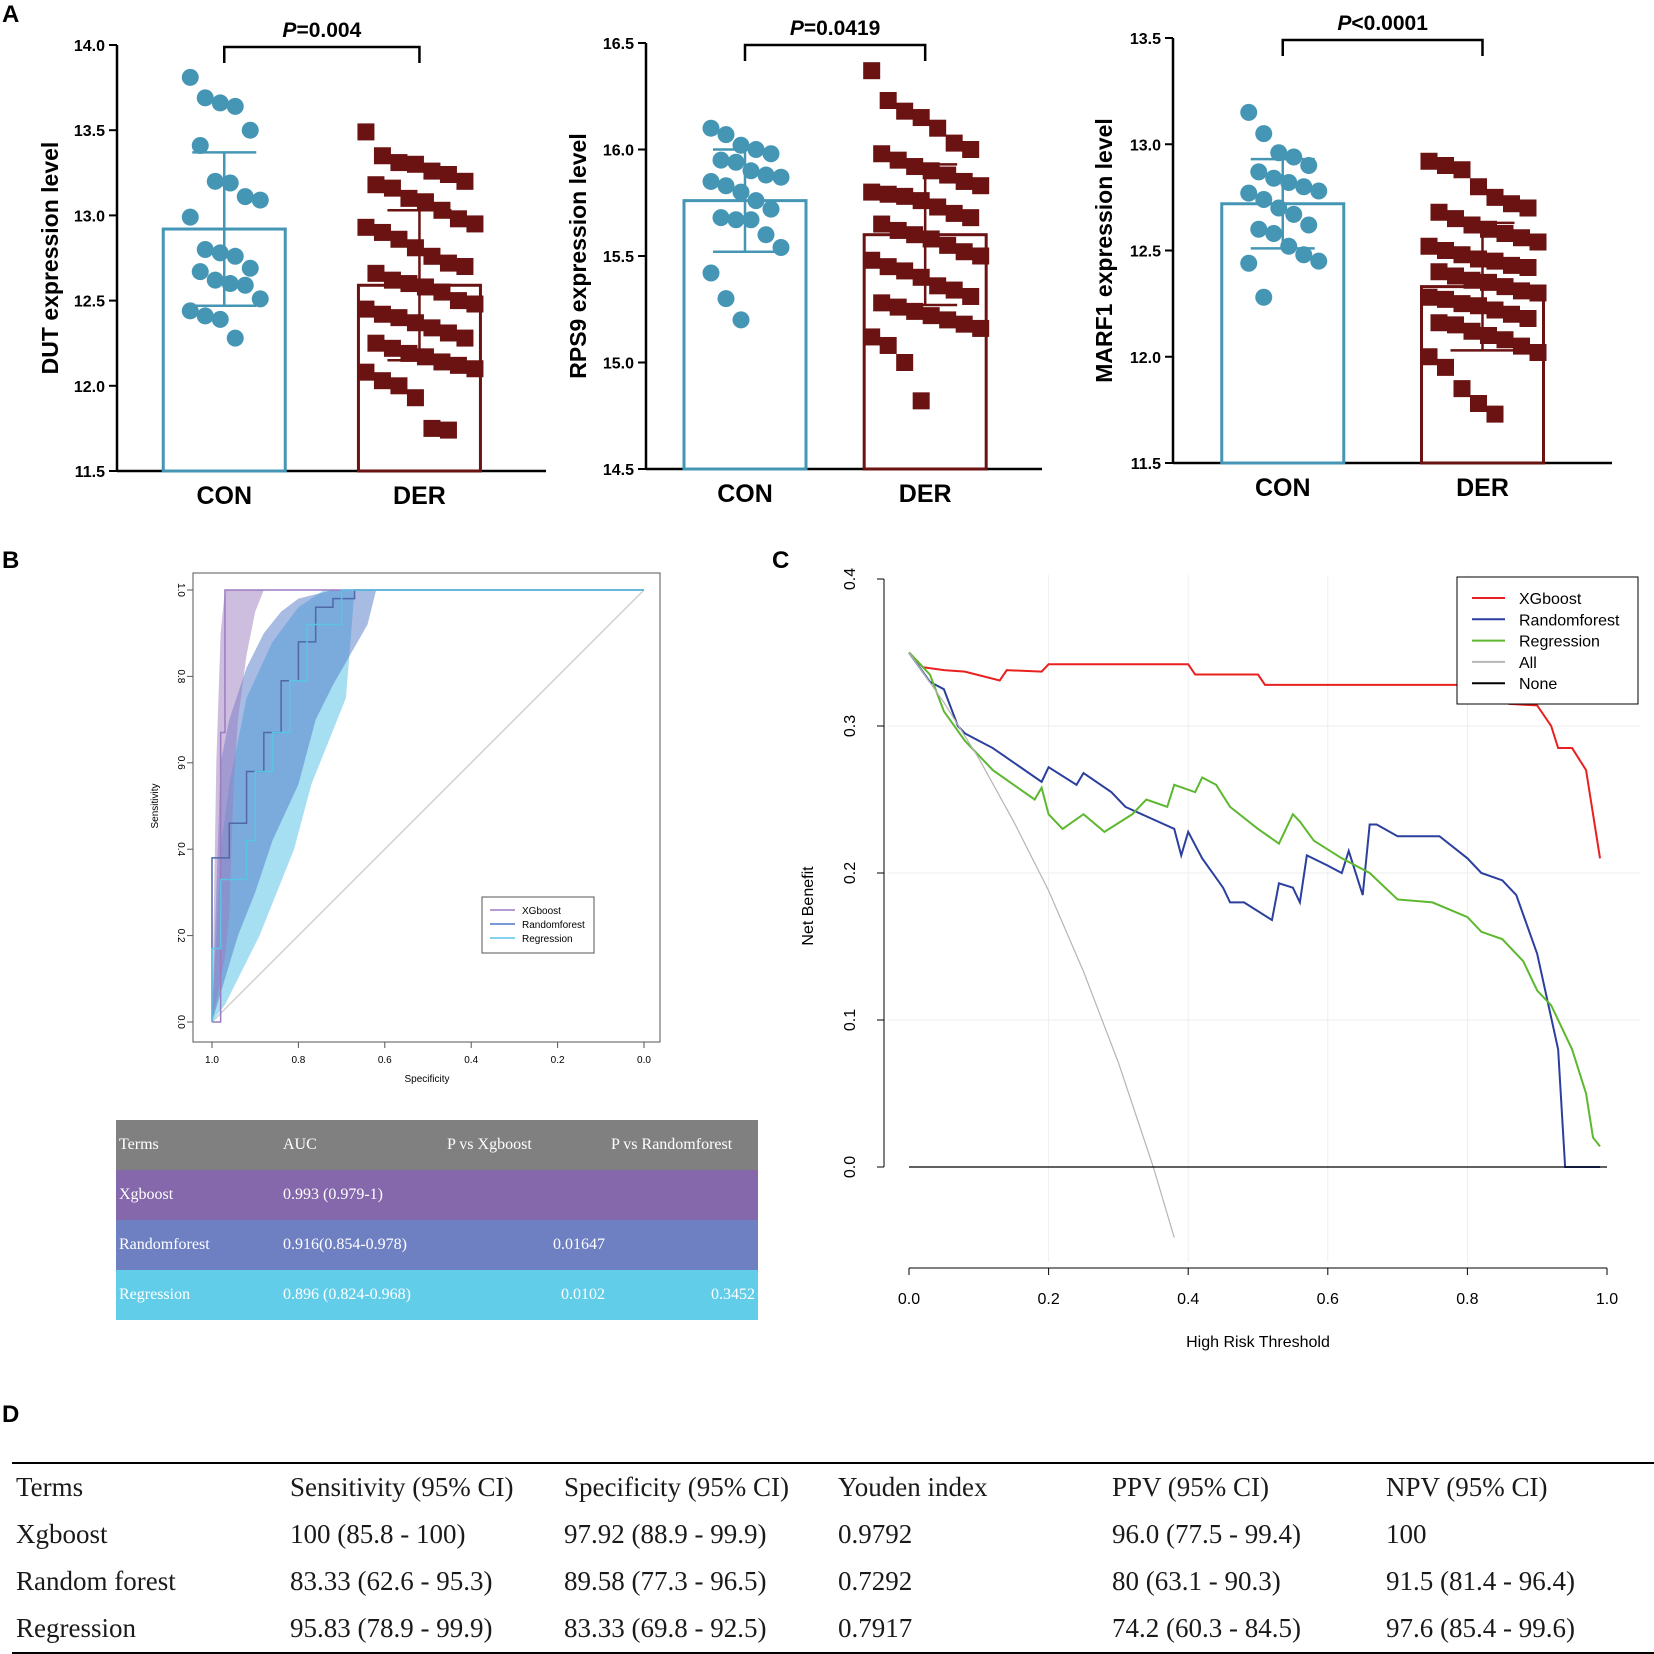 This screenshot has height=1654, width=1654. Describe the element at coordinates (426, 1079) in the screenshot. I see `x-axis-label: Specificity` at that location.